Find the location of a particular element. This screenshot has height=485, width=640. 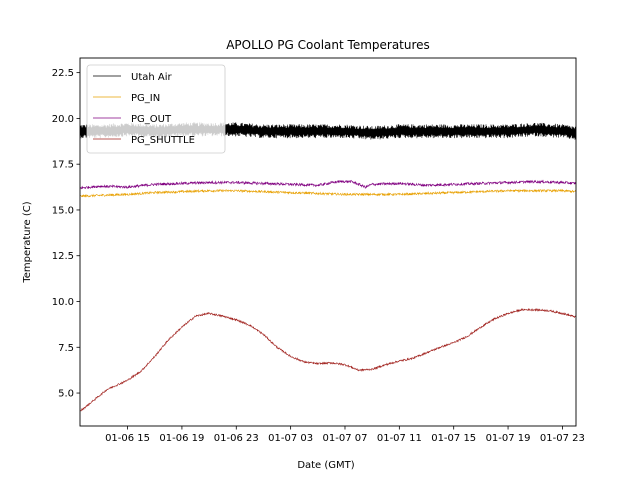

legend-frame is located at coordinates (156, 109).